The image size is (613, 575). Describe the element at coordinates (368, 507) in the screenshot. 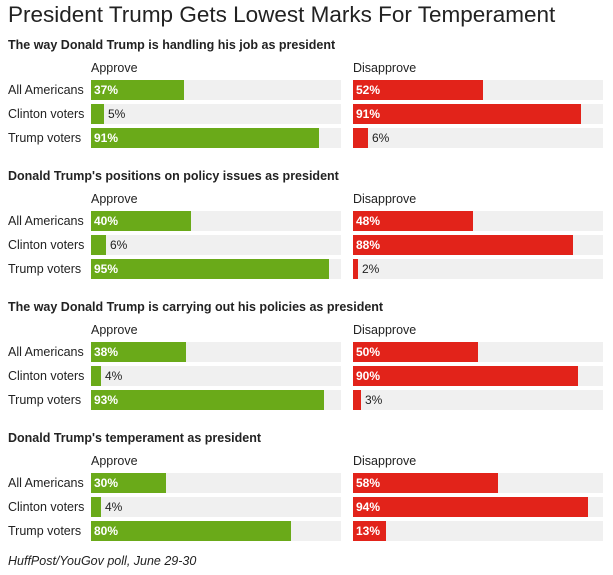

I see `disapprove-value-label: 94%` at that location.